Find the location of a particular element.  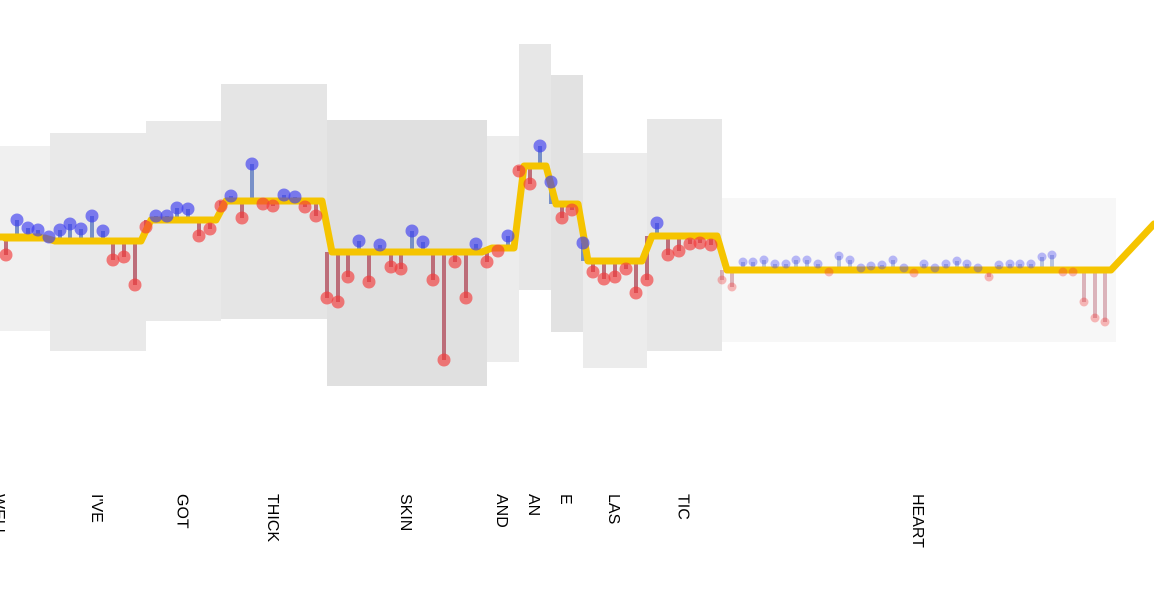

syllable-label-9: TIC is located at coordinates (683, 507).